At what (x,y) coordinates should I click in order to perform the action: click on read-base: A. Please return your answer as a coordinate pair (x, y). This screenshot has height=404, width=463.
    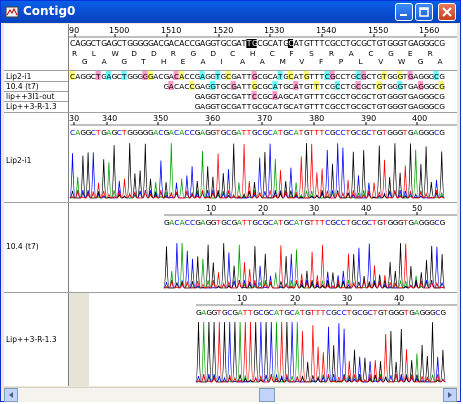
    Looking at the image, I should click on (415, 86).